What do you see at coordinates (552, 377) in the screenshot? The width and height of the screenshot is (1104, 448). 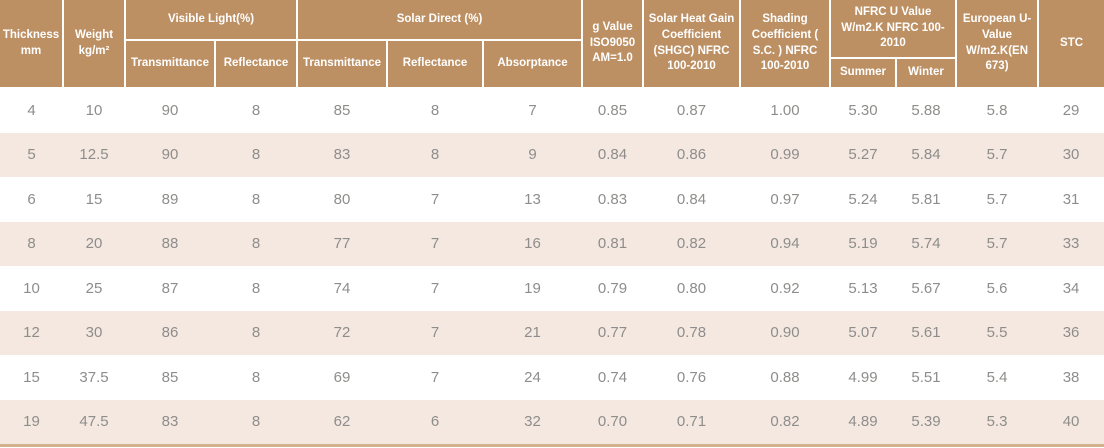 I see `table-row: 15 37.5 85 8 69 7 24 0.74 0.76 0.88 4.99 5.51 5.4 38` at bounding box center [552, 377].